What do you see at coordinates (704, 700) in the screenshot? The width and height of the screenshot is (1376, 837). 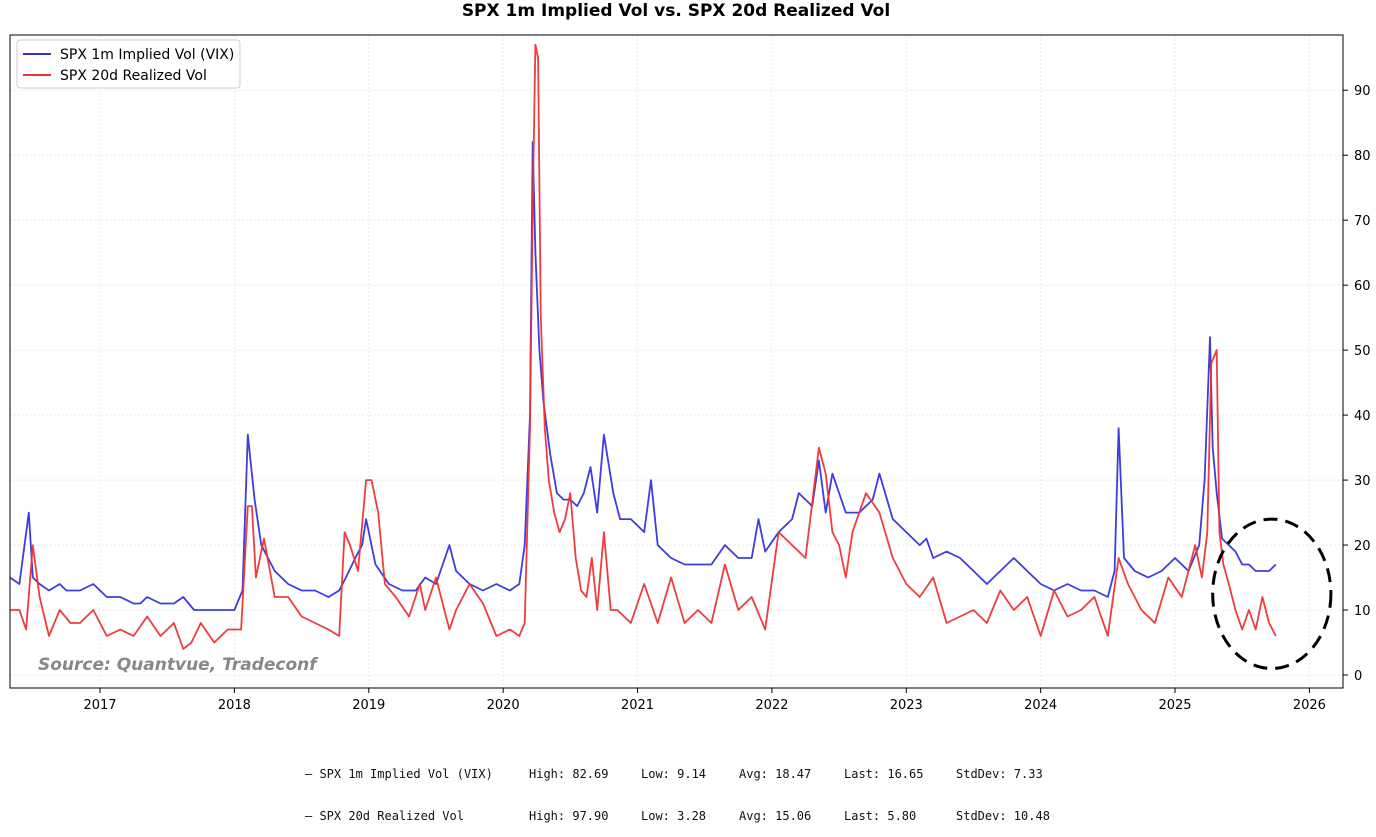 I see `x-axis: 2017 2018 2019 2020 2021 2022 2023 2024 2025 2026` at bounding box center [704, 700].